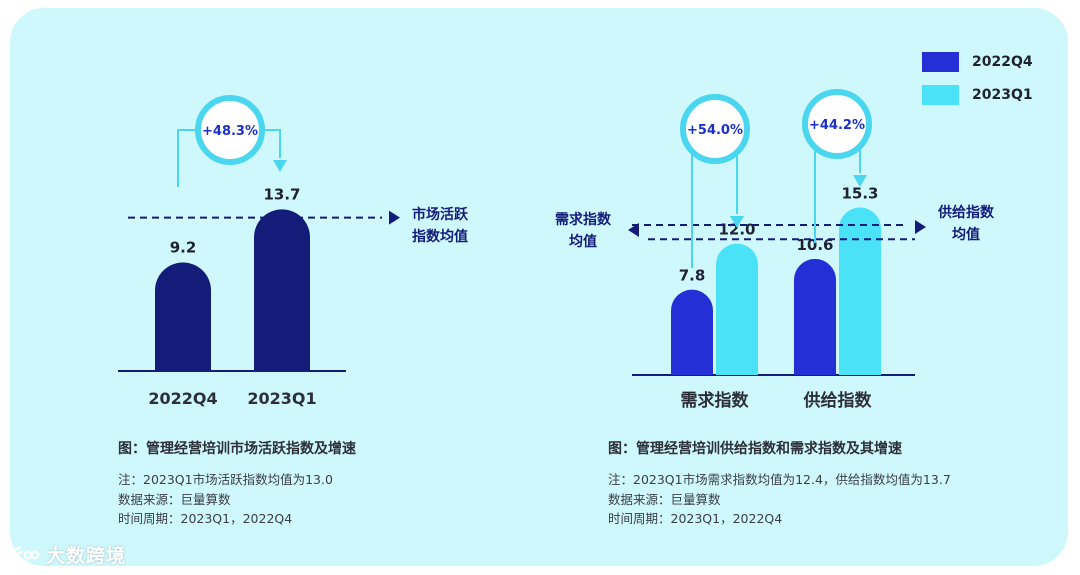 The width and height of the screenshot is (1080, 575). I want to click on right-chart-title: 图：管理经营培训供给指数和需求指数及其增速, so click(755, 449).